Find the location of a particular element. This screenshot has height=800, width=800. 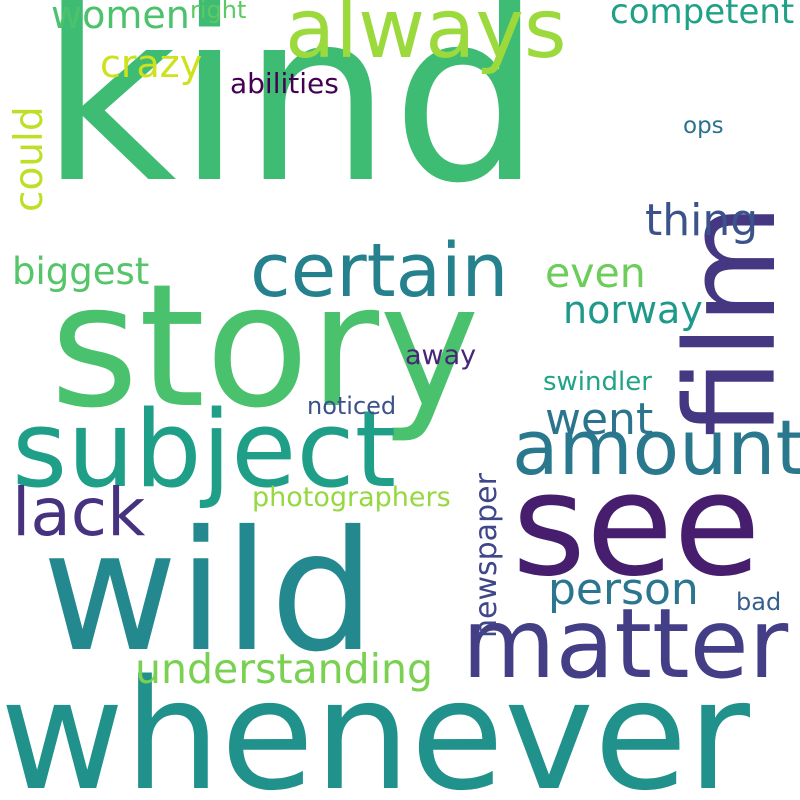

word-even: even is located at coordinates (595, 273).